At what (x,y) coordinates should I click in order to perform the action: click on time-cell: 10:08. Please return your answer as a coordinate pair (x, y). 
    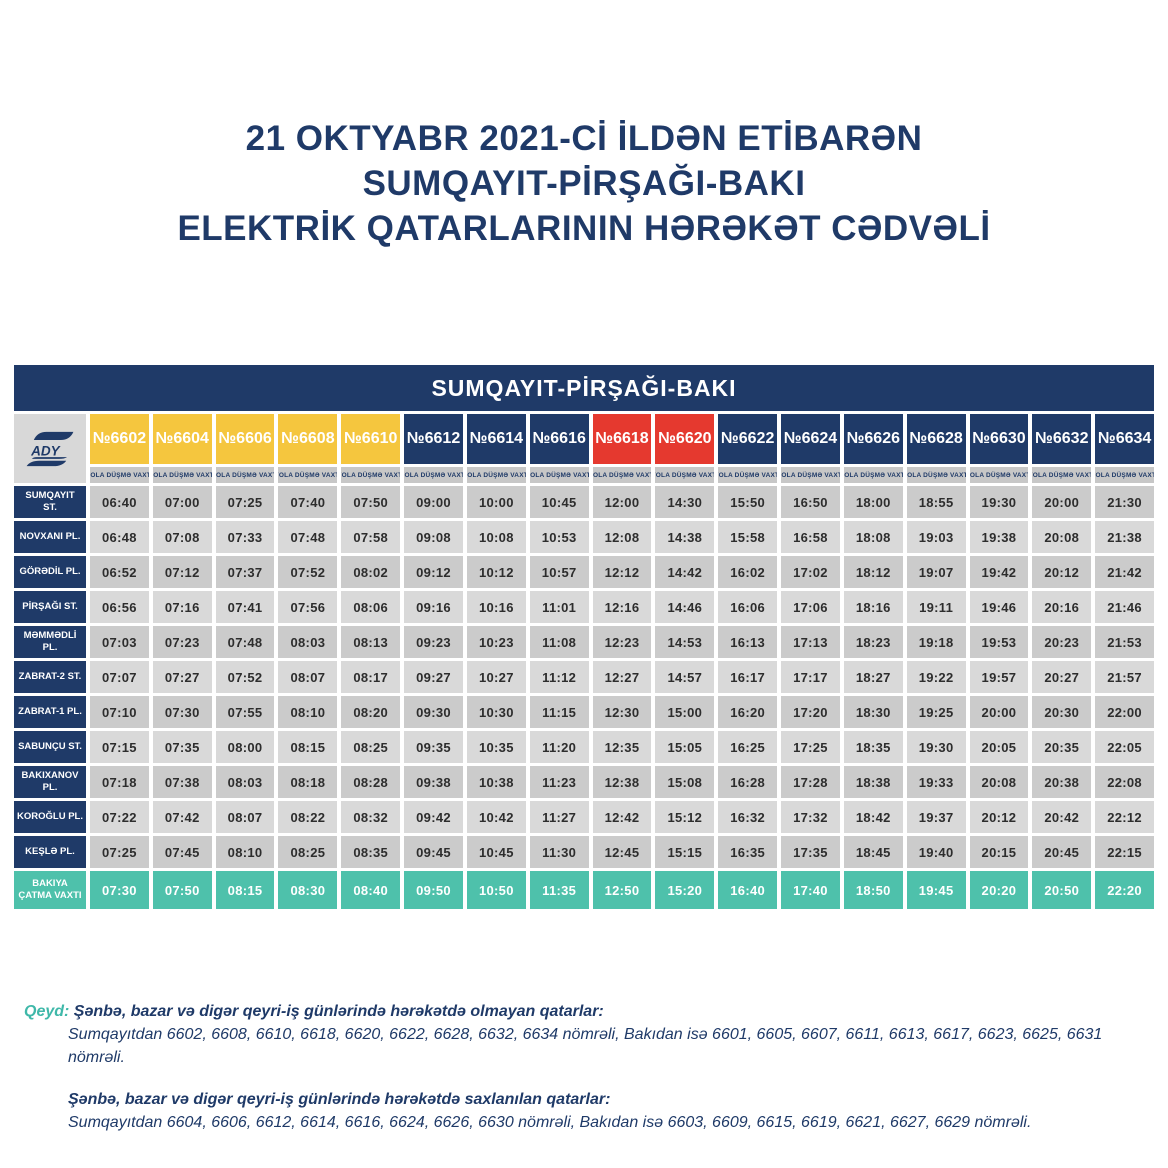
    Looking at the image, I should click on (496, 537).